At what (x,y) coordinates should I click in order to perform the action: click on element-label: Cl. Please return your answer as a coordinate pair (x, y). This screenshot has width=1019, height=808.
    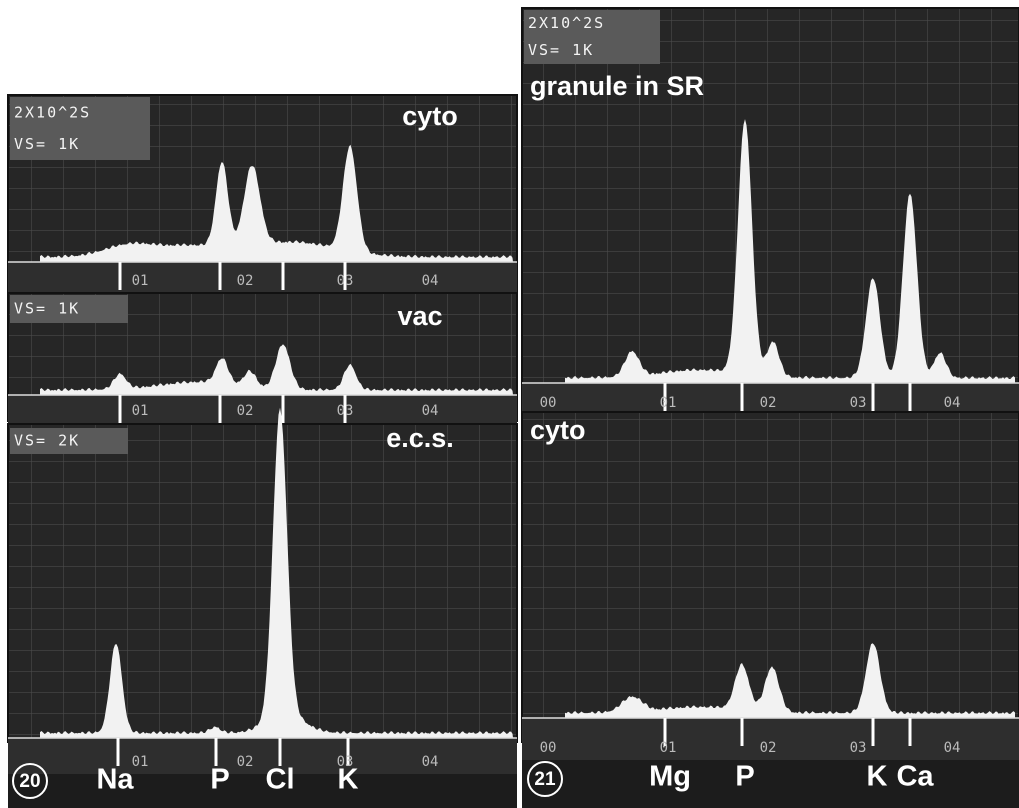
    Looking at the image, I should click on (280, 780).